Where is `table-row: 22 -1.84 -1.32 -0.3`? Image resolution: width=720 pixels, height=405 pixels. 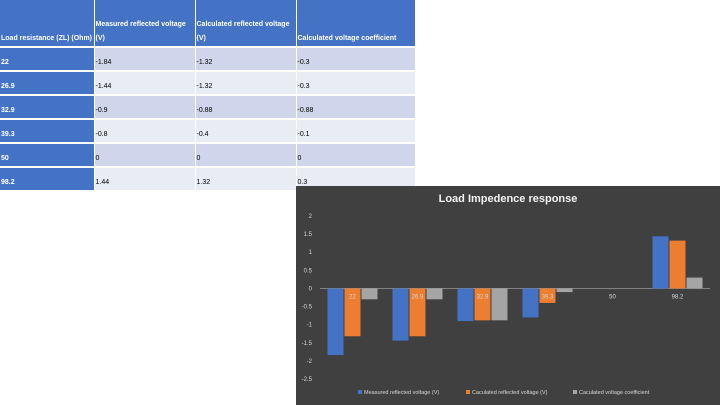 table-row: 22 -1.84 -1.32 -0.3 is located at coordinates (208, 59).